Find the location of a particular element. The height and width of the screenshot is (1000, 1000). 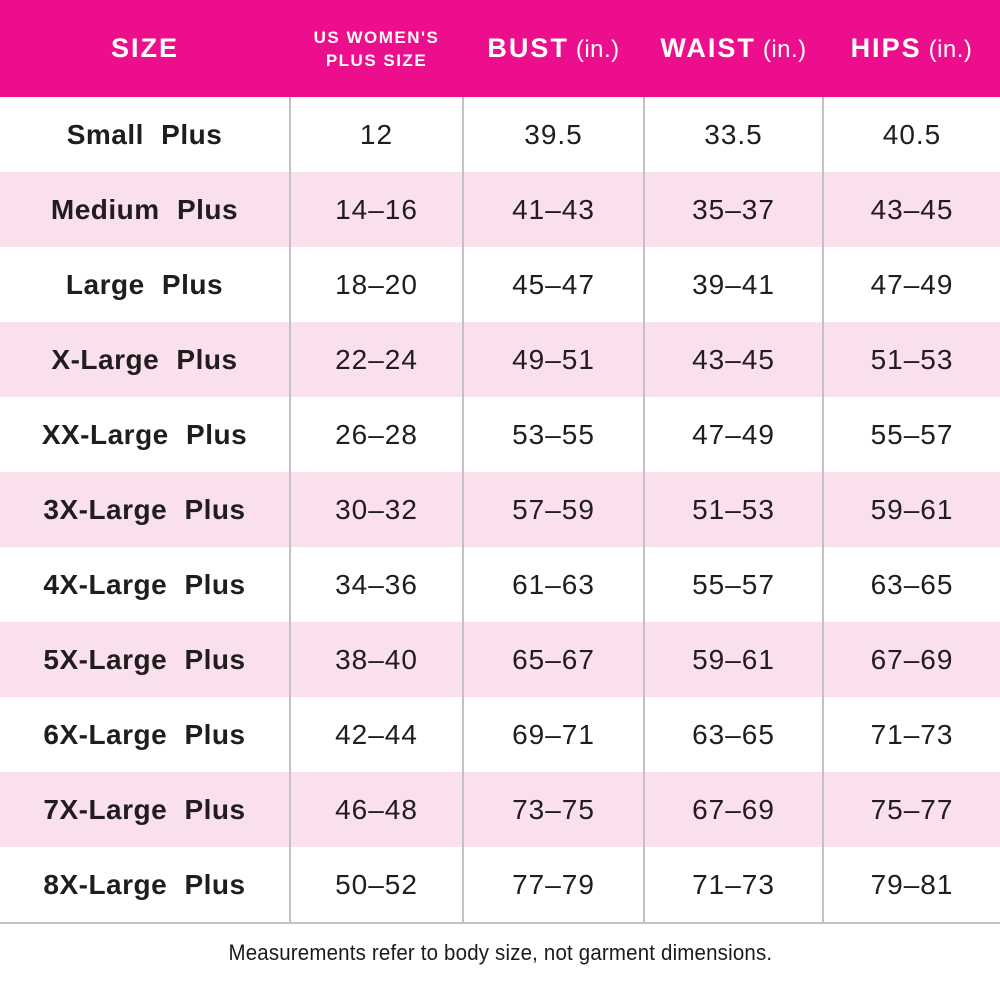

table-row: Small Plus 12 39.5 33.5 40.5 is located at coordinates (500, 134).